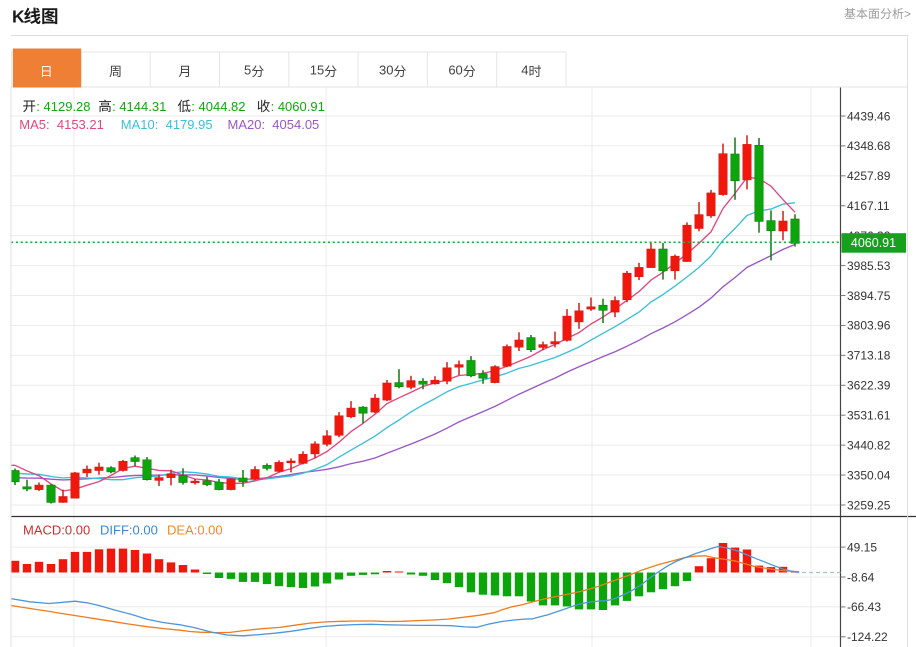 The image size is (916, 647). What do you see at coordinates (139, 106) in the screenshot?
I see `svg-text:: 4144.31: : 4144.31` at bounding box center [139, 106].